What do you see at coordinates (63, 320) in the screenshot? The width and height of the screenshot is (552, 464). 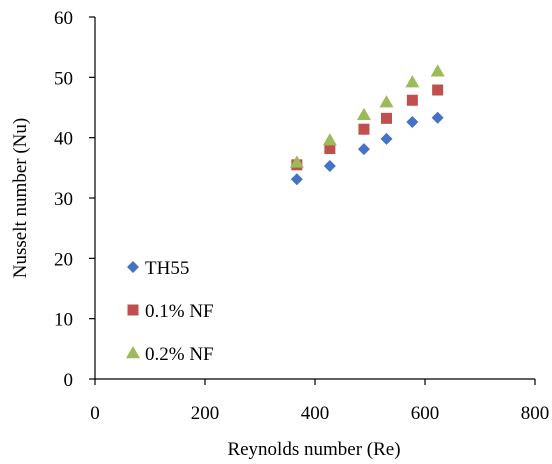 I see `y-tick-label: 10` at bounding box center [63, 320].